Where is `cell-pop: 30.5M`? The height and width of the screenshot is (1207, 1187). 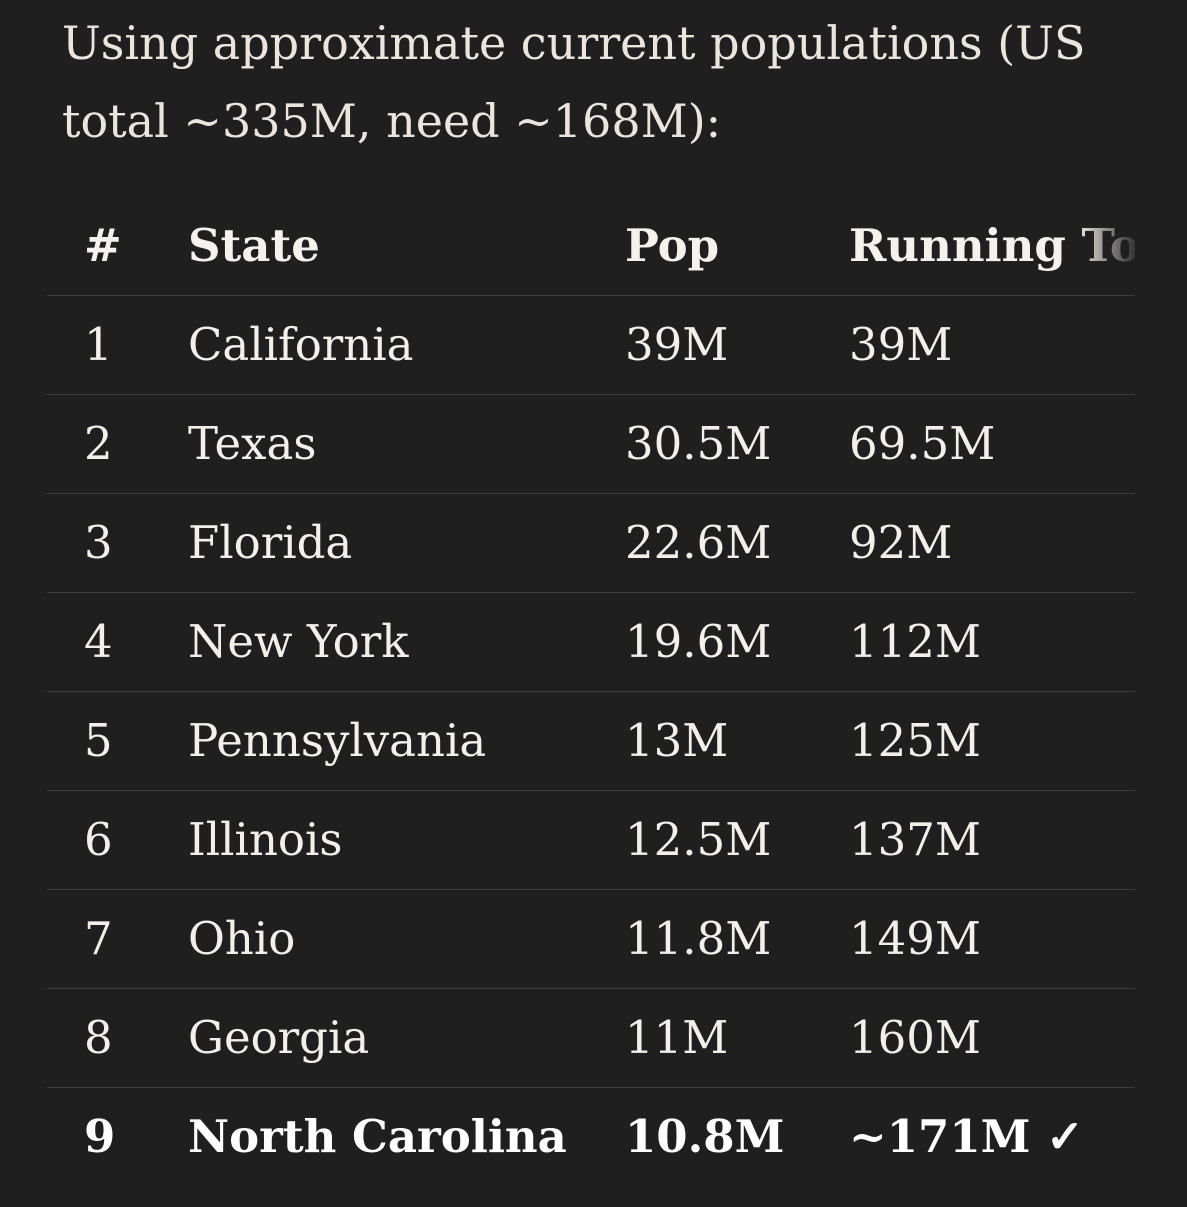 cell-pop: 30.5M is located at coordinates (737, 443).